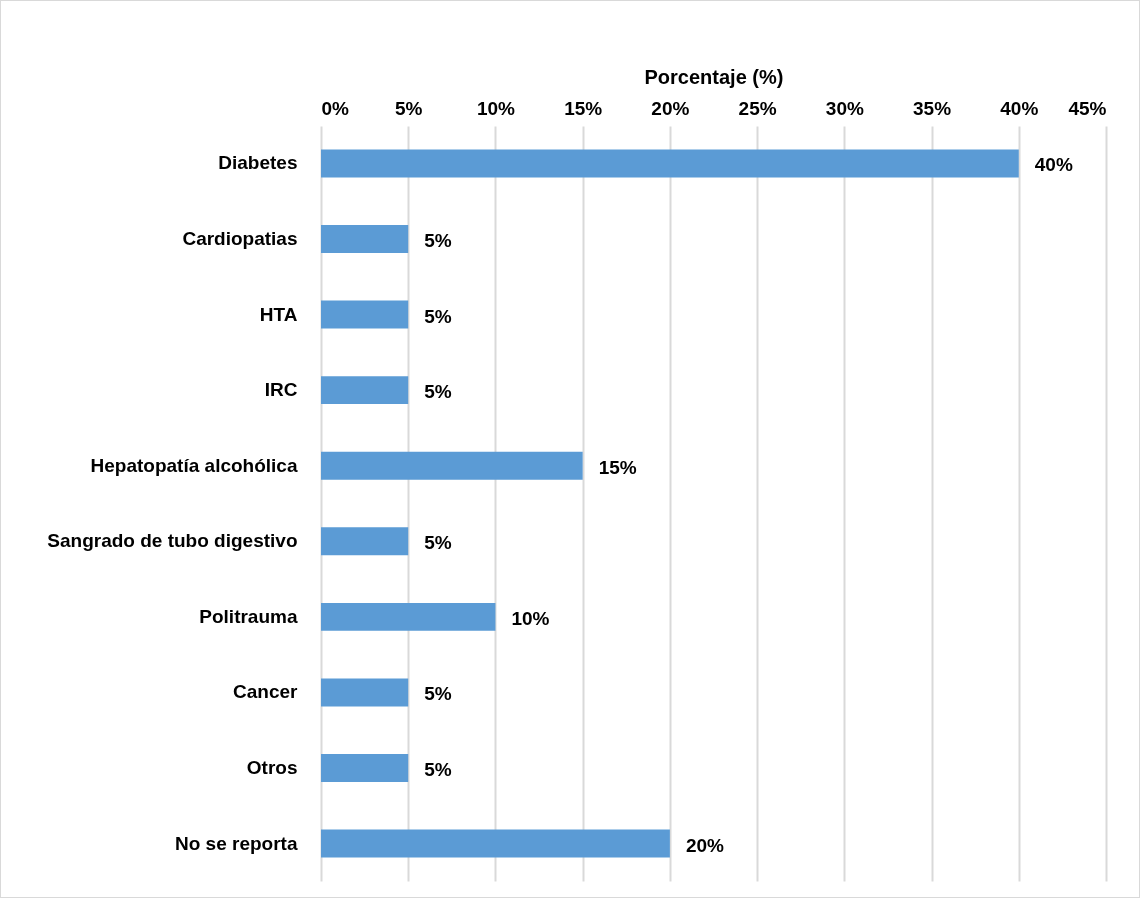 The image size is (1143, 902). I want to click on x-tick-label: 30%, so click(844, 108).